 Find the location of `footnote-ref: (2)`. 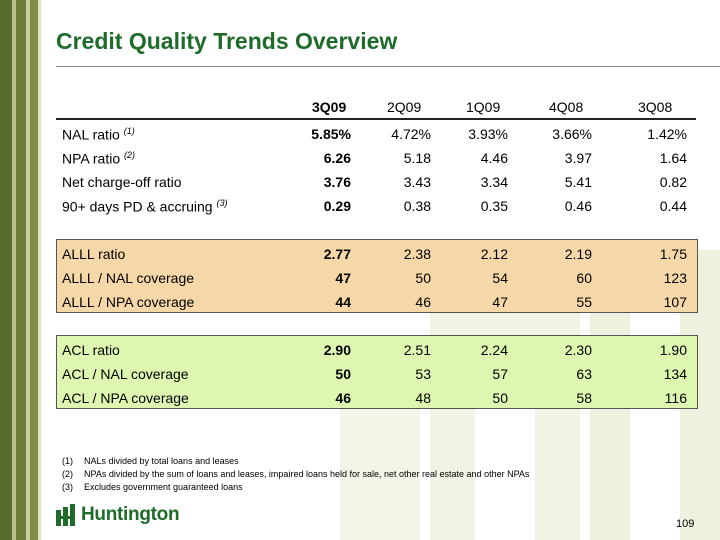

footnote-ref: (2) is located at coordinates (129, 155).